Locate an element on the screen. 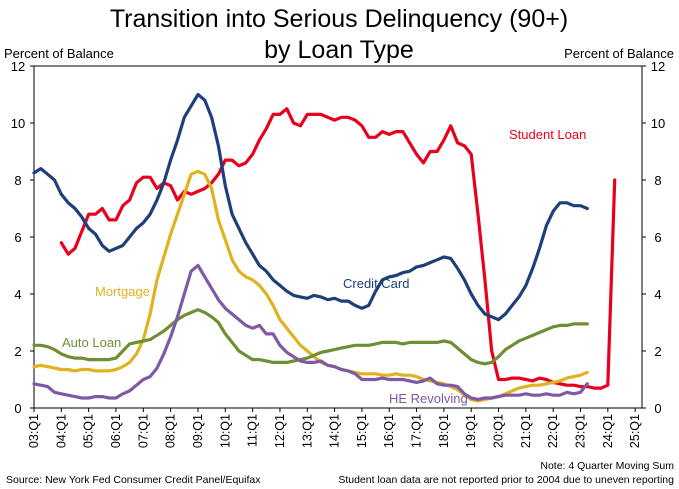 The width and height of the screenshot is (679, 489). mortgage-label: Mortgage is located at coordinates (122, 291).